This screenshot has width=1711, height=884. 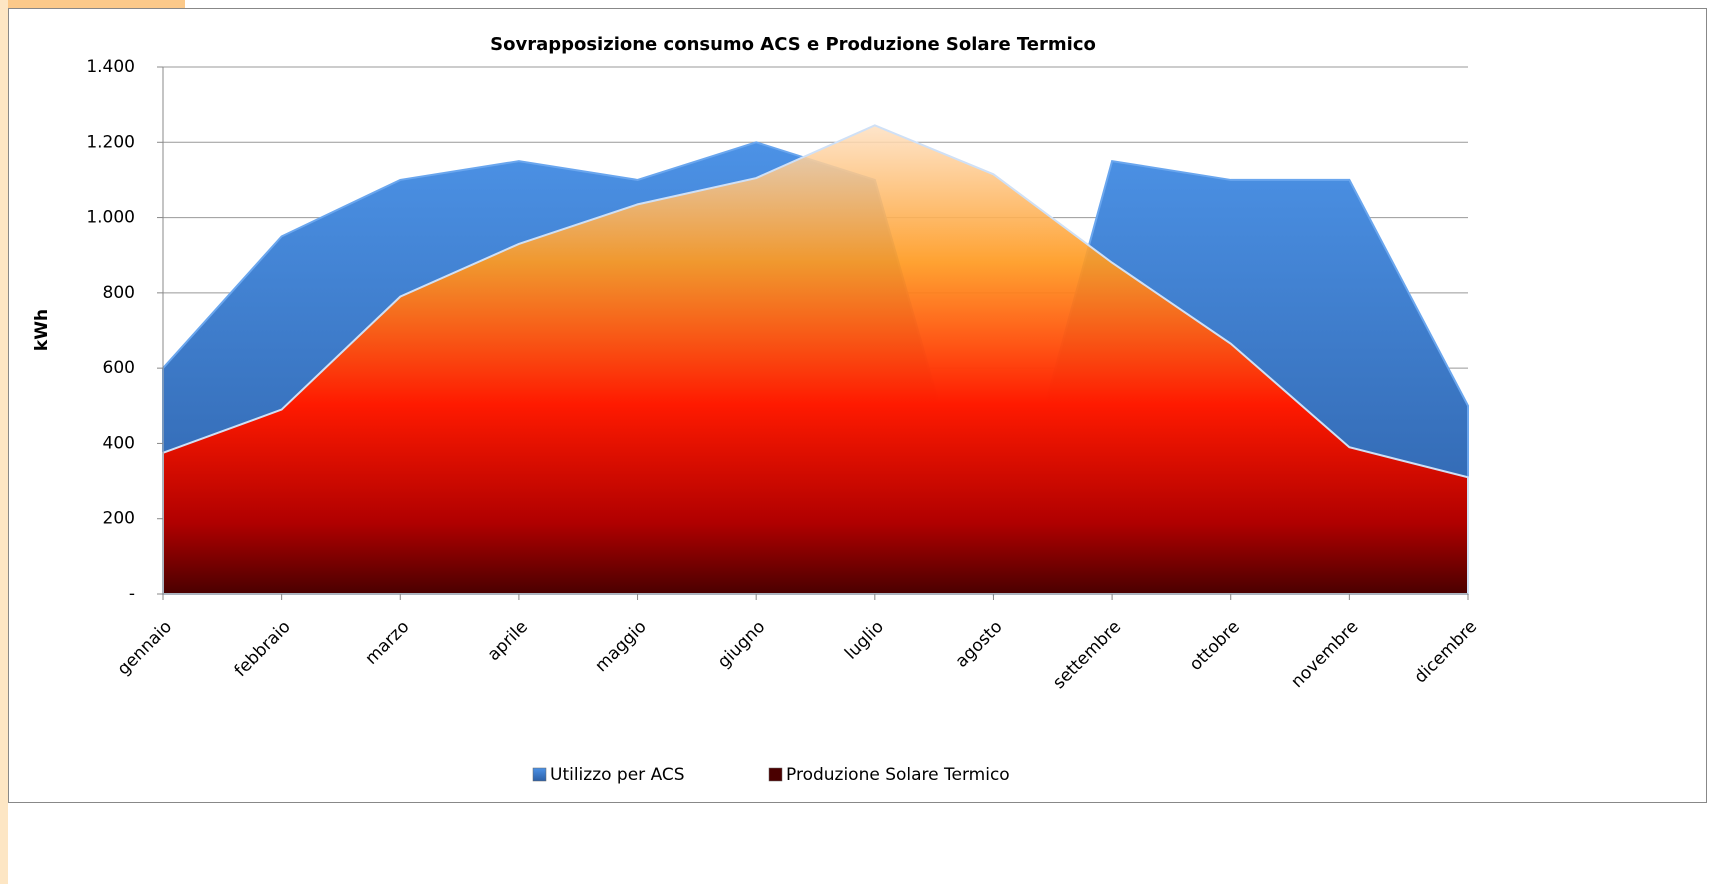 What do you see at coordinates (119, 443) in the screenshot?
I see `y-tick-label: 400` at bounding box center [119, 443].